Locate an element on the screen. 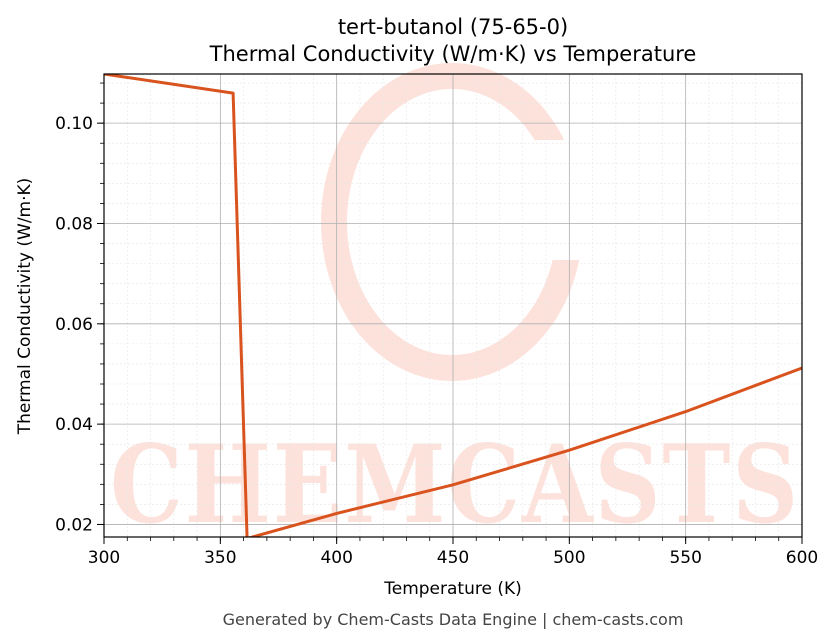 This screenshot has width=836, height=644. x-tick-label: 450 is located at coordinates (453, 558).